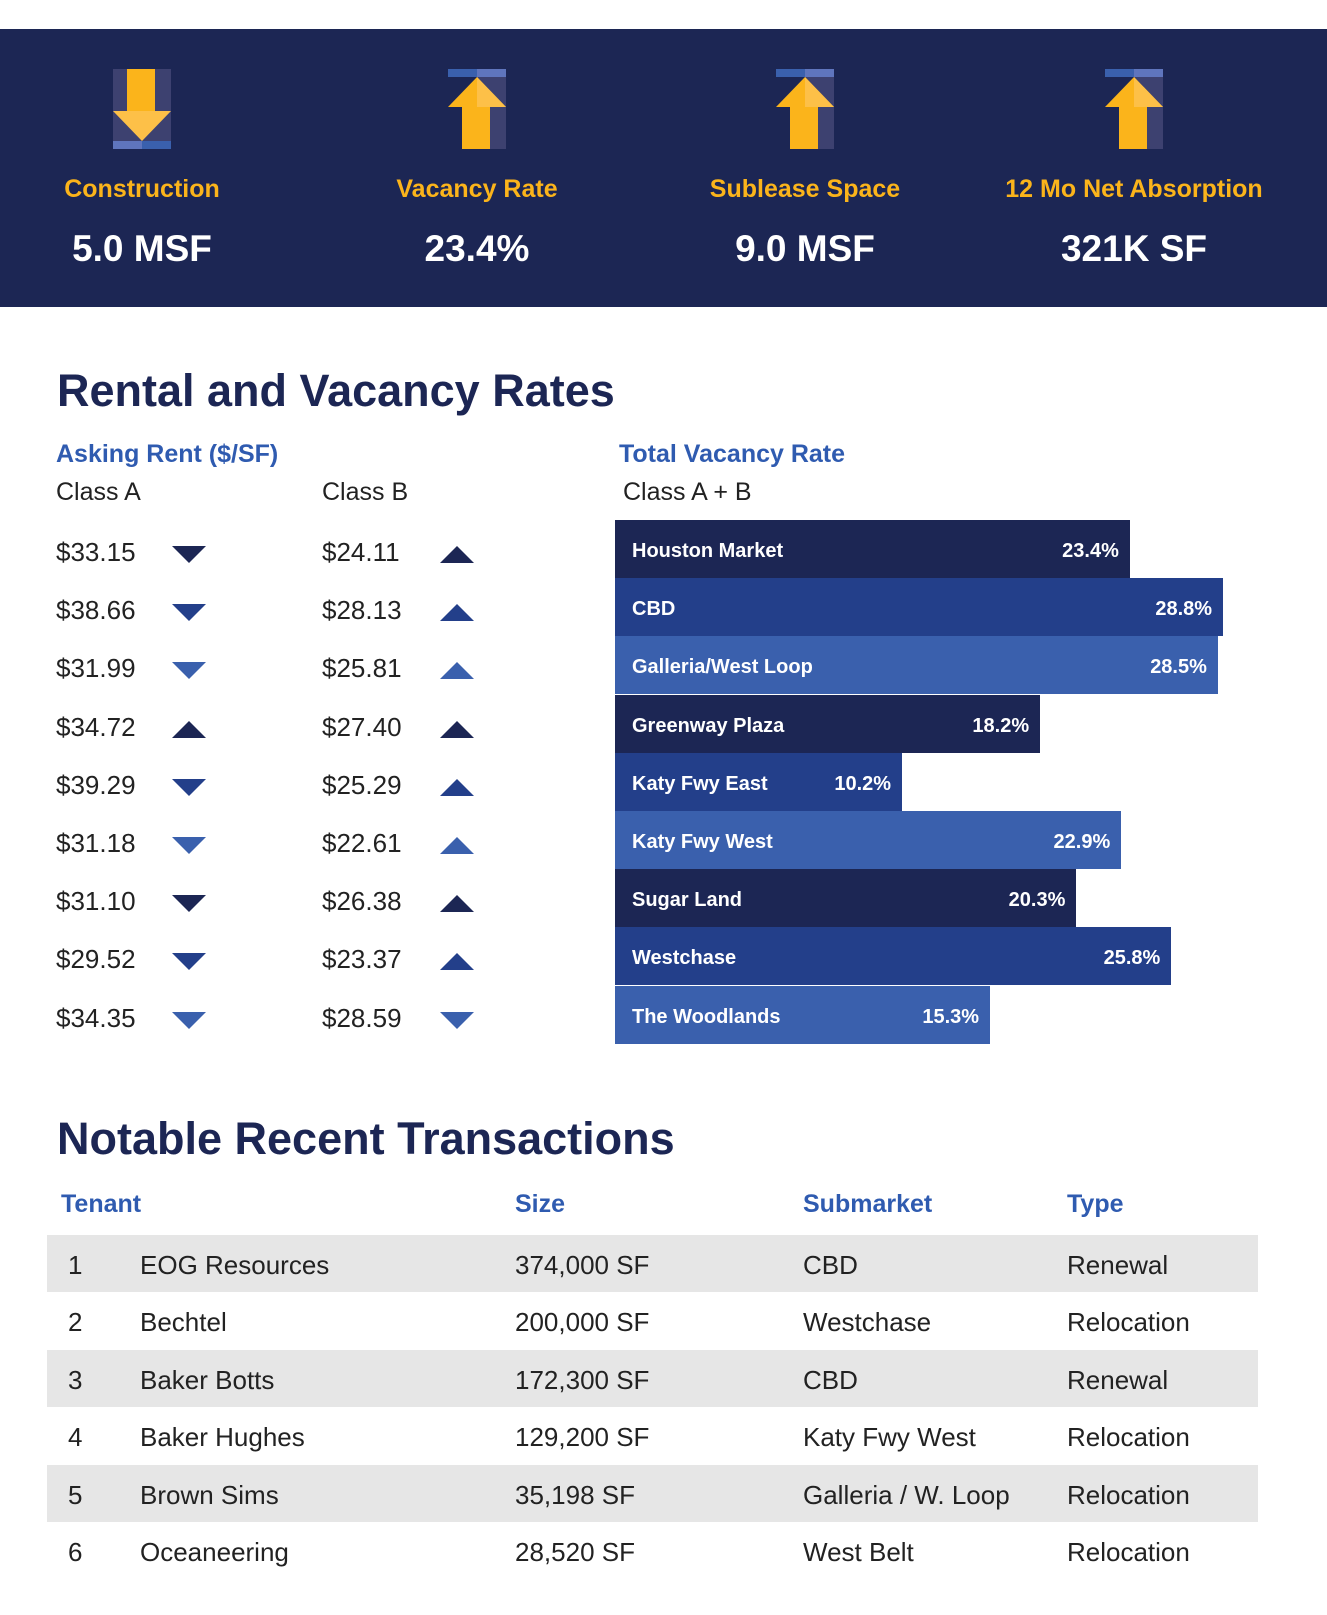 The image size is (1327, 1615). I want to click on stat-label: 12 Mo Net Absorption, so click(1134, 189).